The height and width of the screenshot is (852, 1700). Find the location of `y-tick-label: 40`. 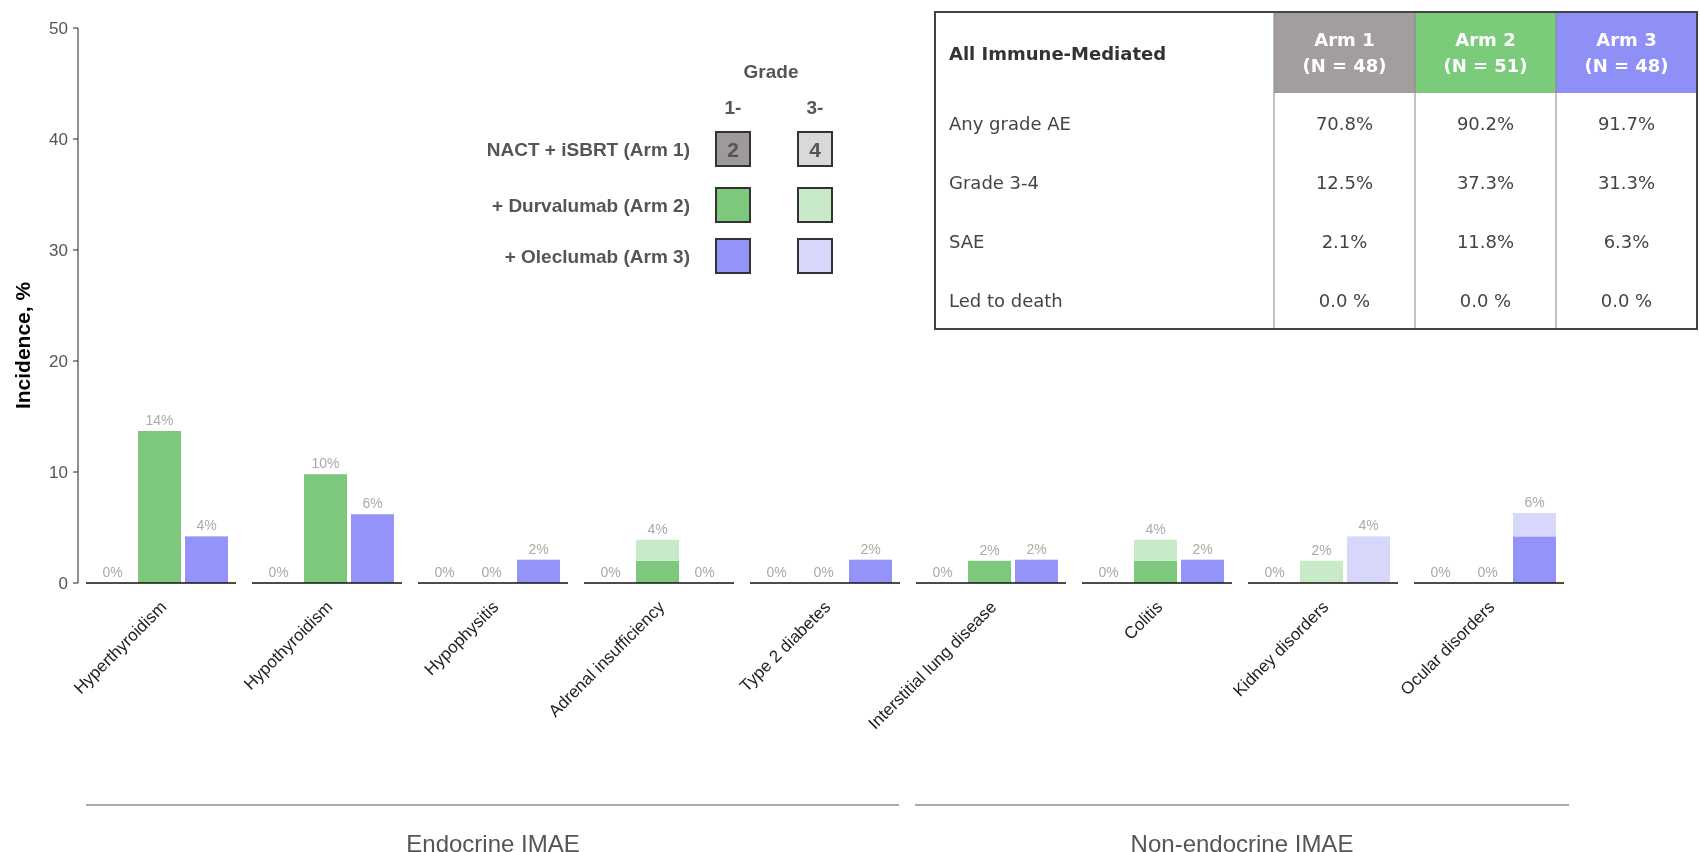

y-tick-label: 40 is located at coordinates (58, 139).